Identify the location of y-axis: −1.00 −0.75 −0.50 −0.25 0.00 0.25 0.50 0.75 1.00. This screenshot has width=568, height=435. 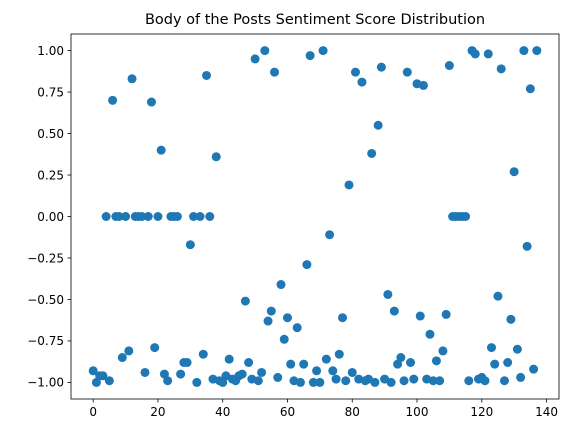
(49, 217).